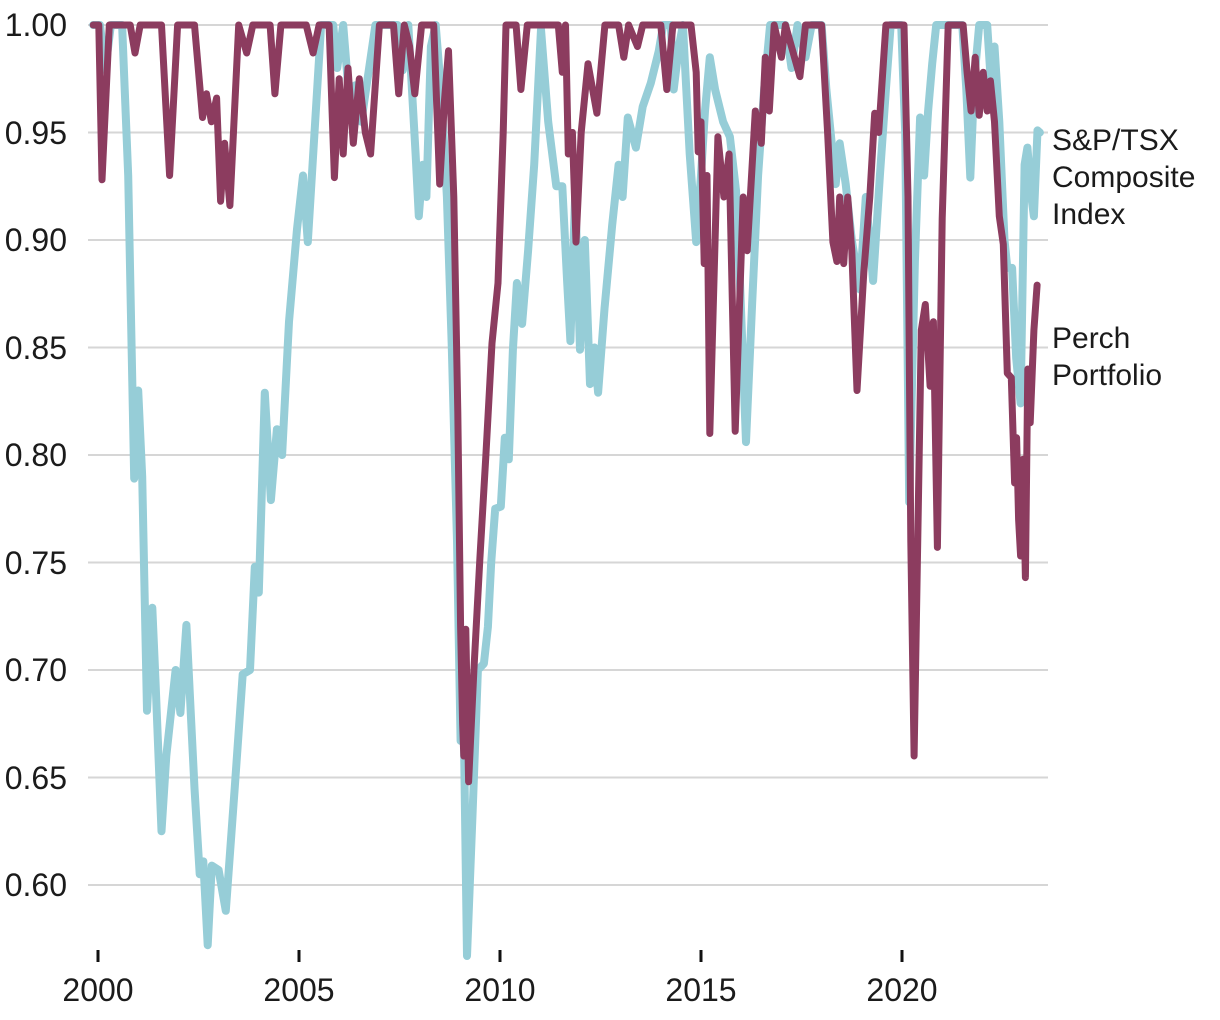 This screenshot has height=1020, width=1220. I want to click on x-tick-label: 2010, so click(500, 990).